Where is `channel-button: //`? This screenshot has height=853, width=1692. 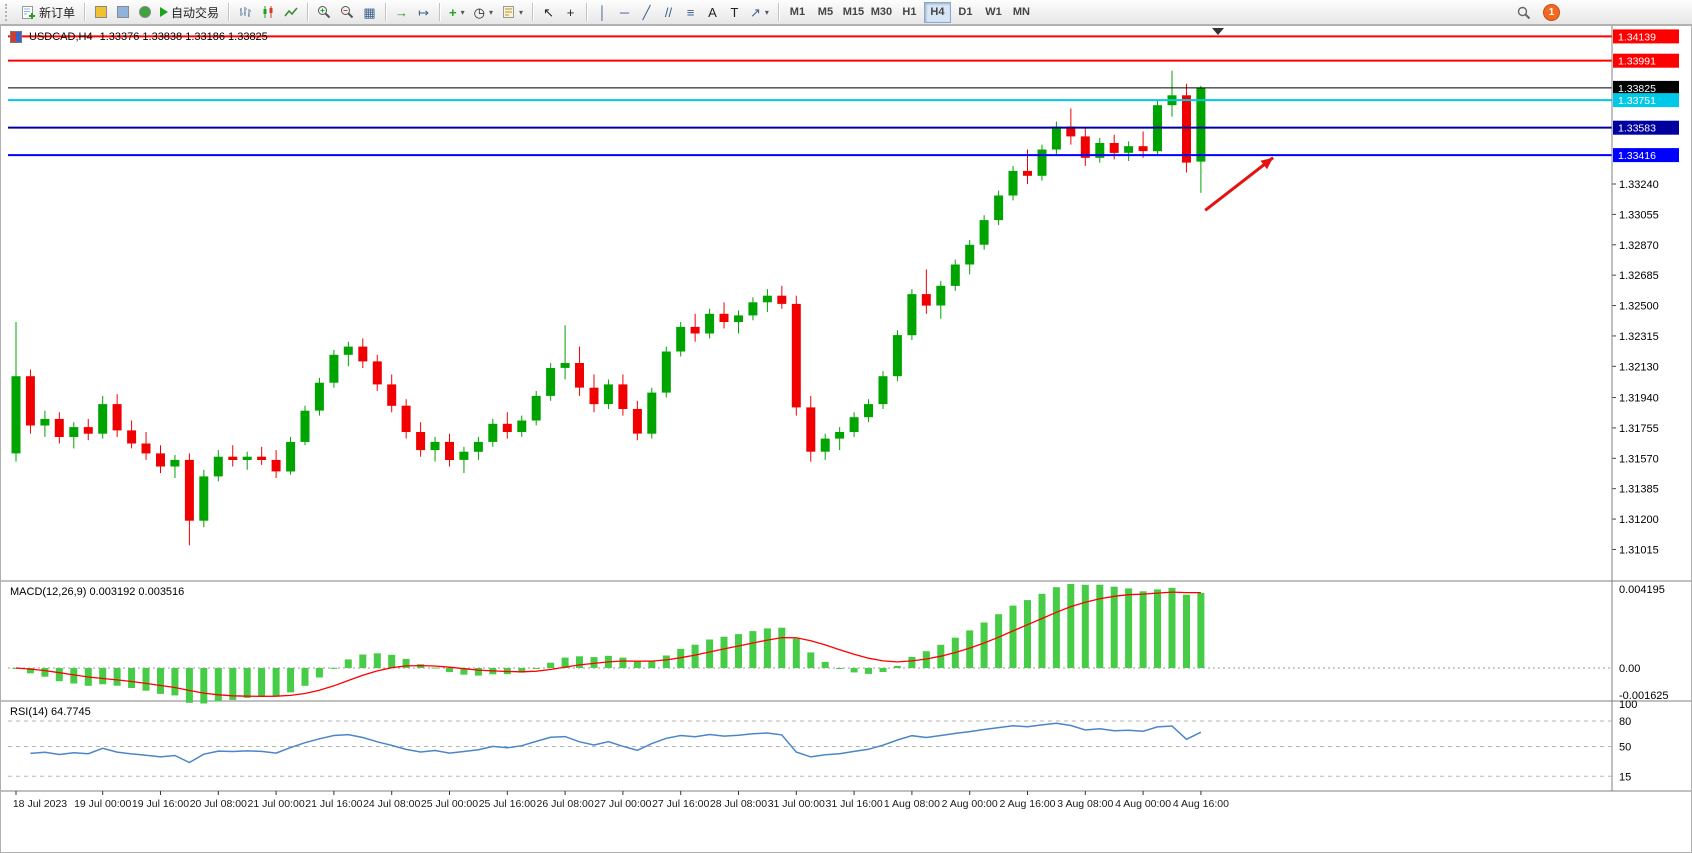
channel-button: // is located at coordinates (668, 12).